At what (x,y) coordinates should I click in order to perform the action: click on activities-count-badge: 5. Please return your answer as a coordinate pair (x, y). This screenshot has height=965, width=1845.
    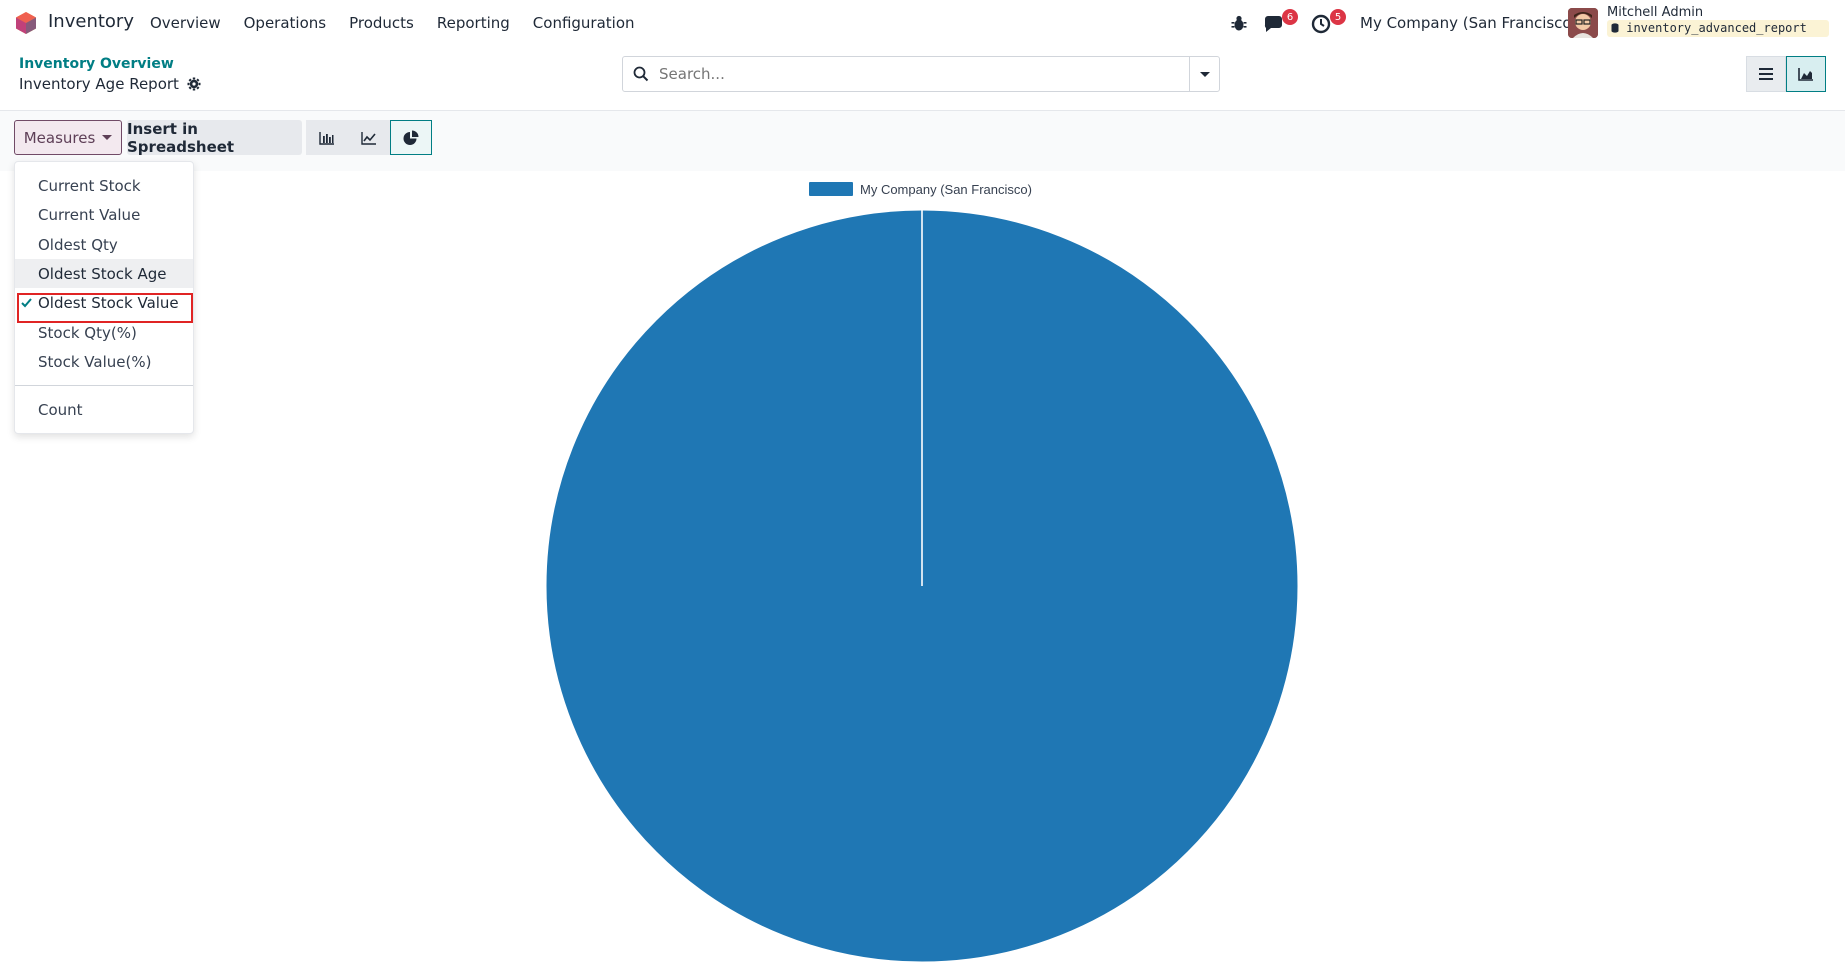
    Looking at the image, I should click on (1338, 17).